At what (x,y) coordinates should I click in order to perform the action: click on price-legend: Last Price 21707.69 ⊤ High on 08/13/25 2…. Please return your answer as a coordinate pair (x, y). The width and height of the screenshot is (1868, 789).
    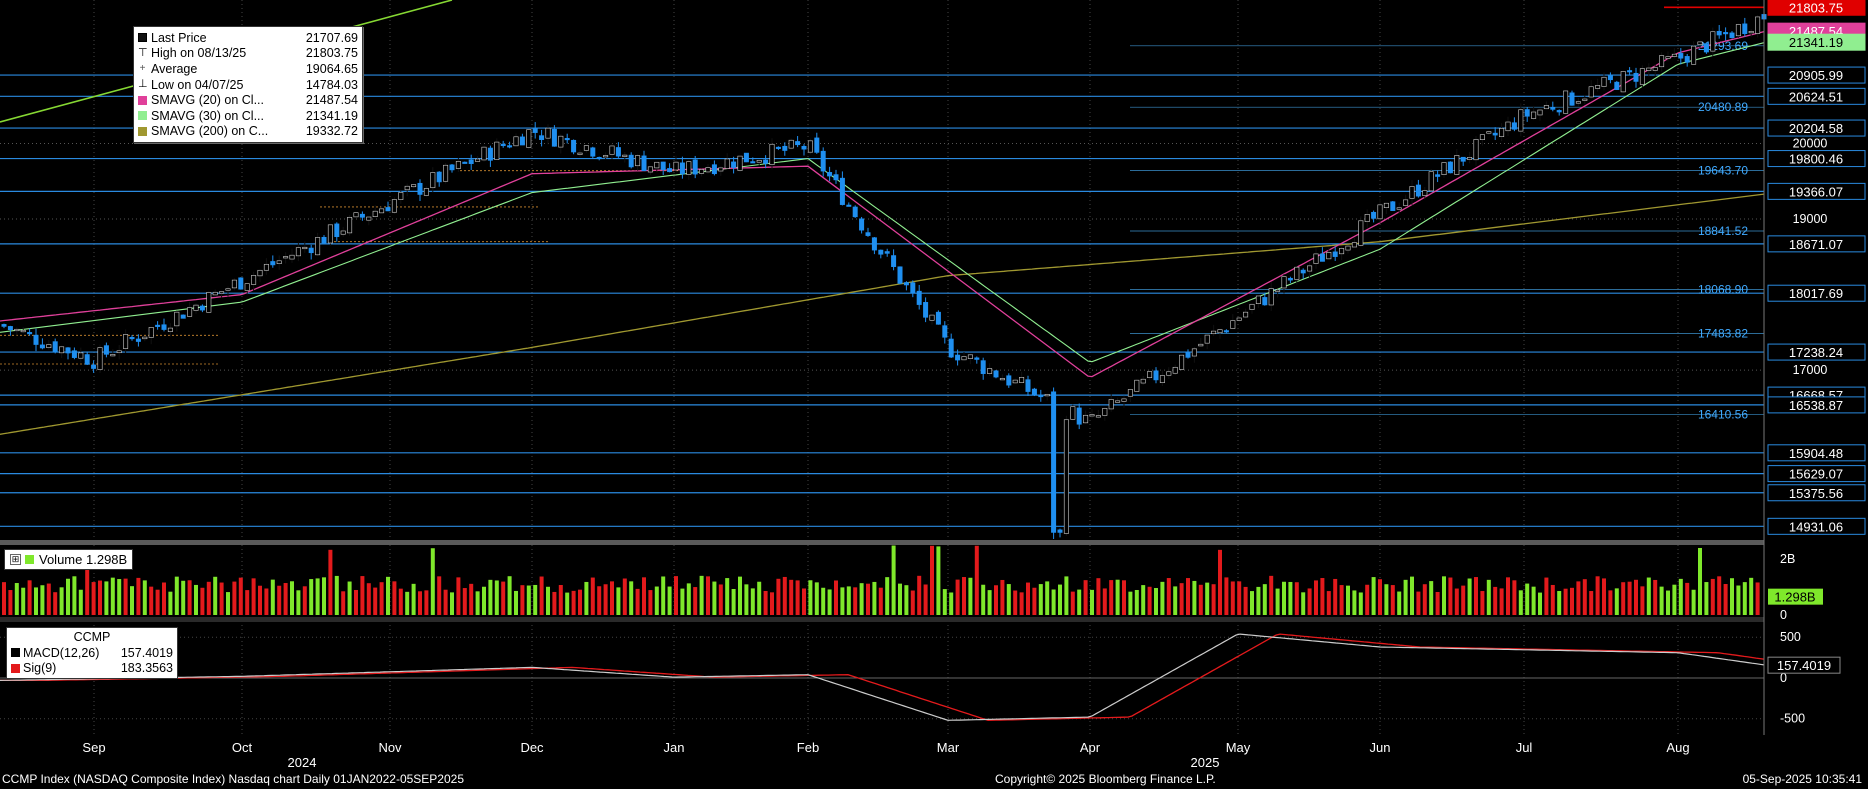
    Looking at the image, I should click on (248, 85).